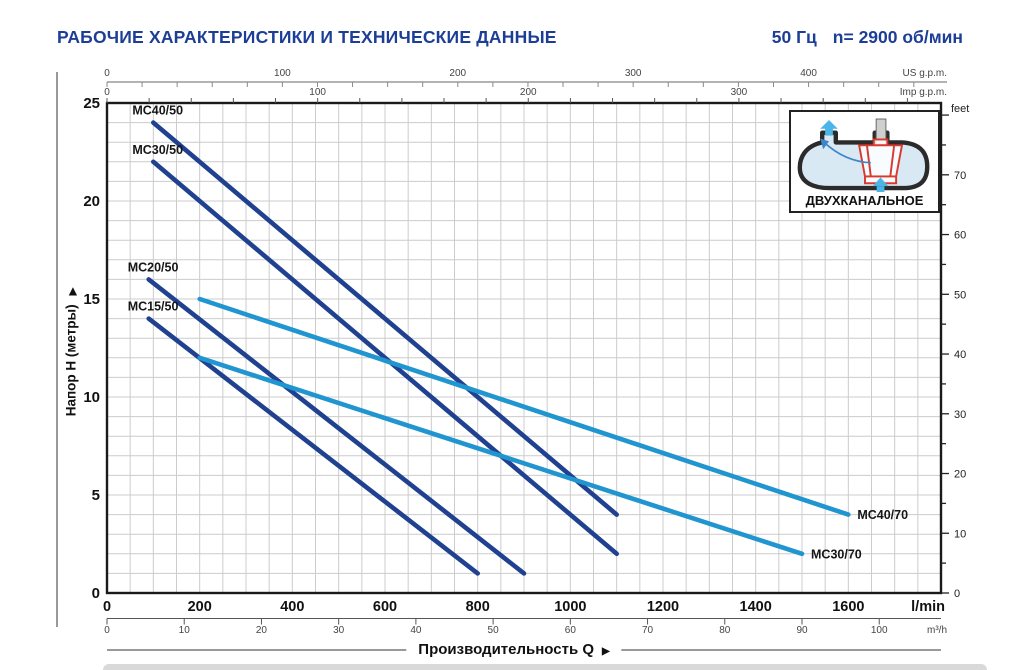  Describe the element at coordinates (864, 200) in the screenshot. I see `impeller-type-label: ДВУХКАНАЛЬНОЕ` at that location.